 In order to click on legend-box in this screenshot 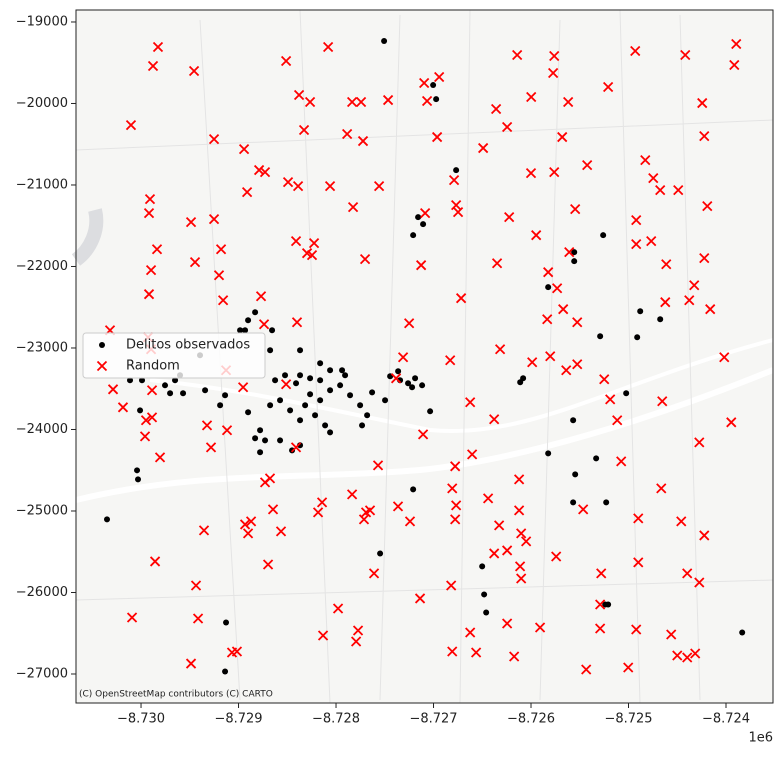, I will do `click(174, 355)`.